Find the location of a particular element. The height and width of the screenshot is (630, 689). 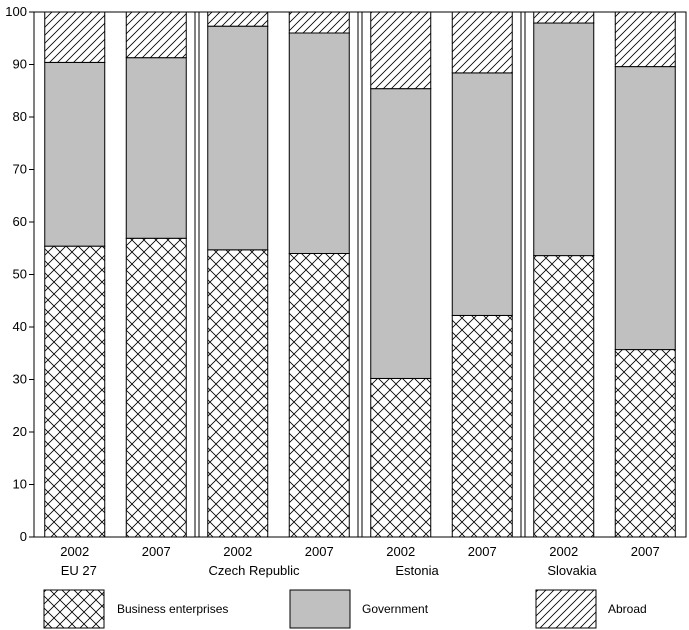

legend-swatch-government is located at coordinates (320, 609).